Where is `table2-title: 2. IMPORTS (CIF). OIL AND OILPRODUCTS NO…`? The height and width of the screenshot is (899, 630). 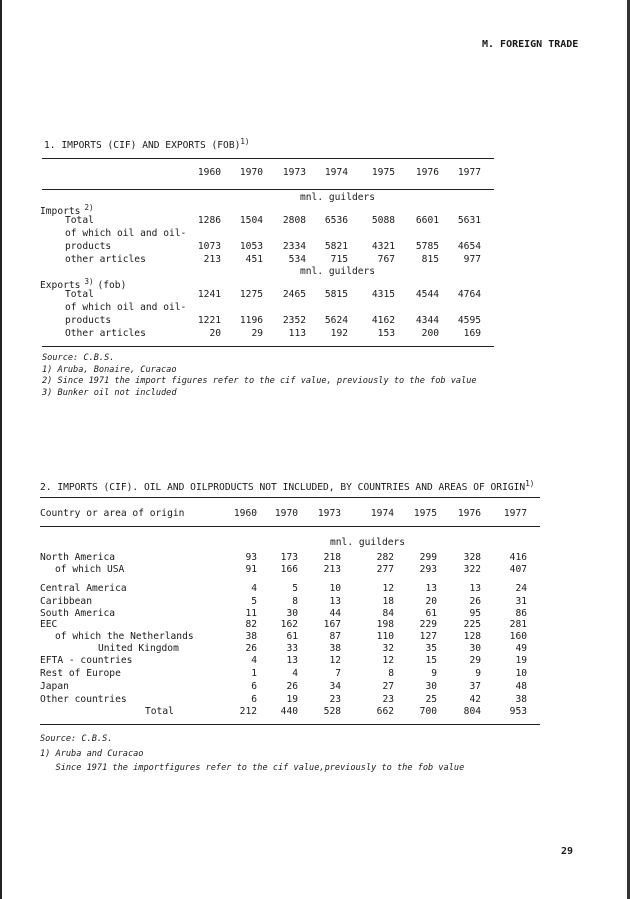 table2-title: 2. IMPORTS (CIF). OIL AND OILPRODUCTS NO… is located at coordinates (287, 486).